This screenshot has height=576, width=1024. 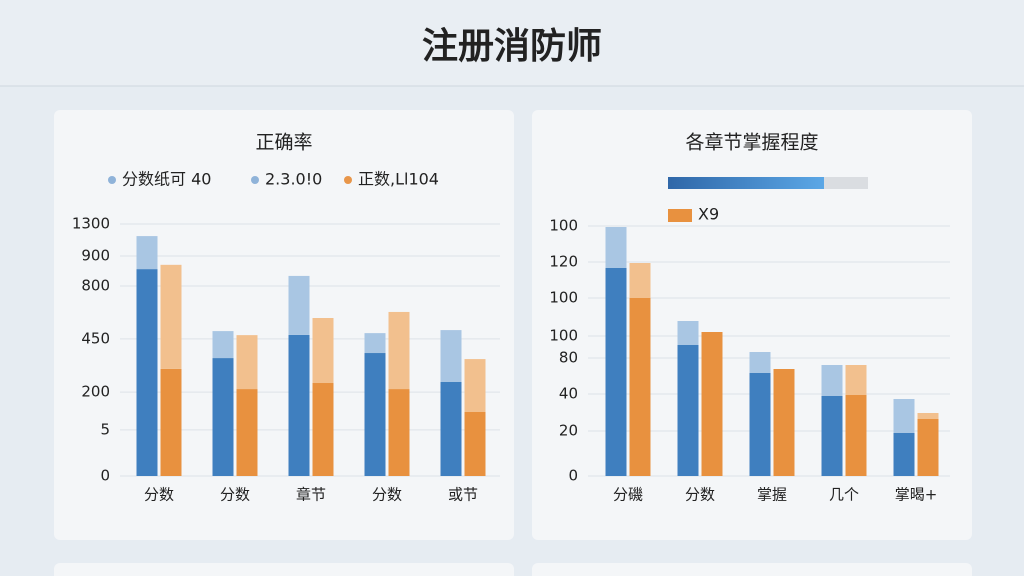 What do you see at coordinates (916, 495) in the screenshot?
I see `x-tick-label: 掌暍+` at bounding box center [916, 495].